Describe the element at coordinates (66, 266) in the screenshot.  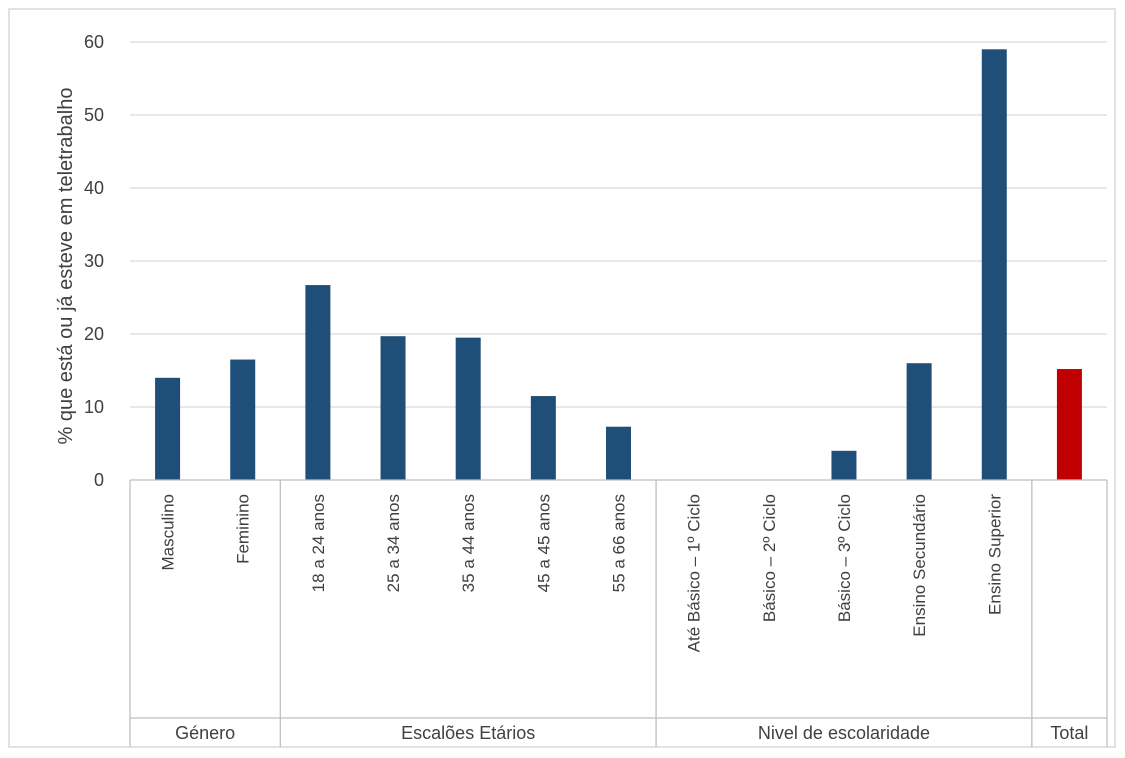
I see `y-axis-label: % que está ou já esteve em teletrabalho` at that location.